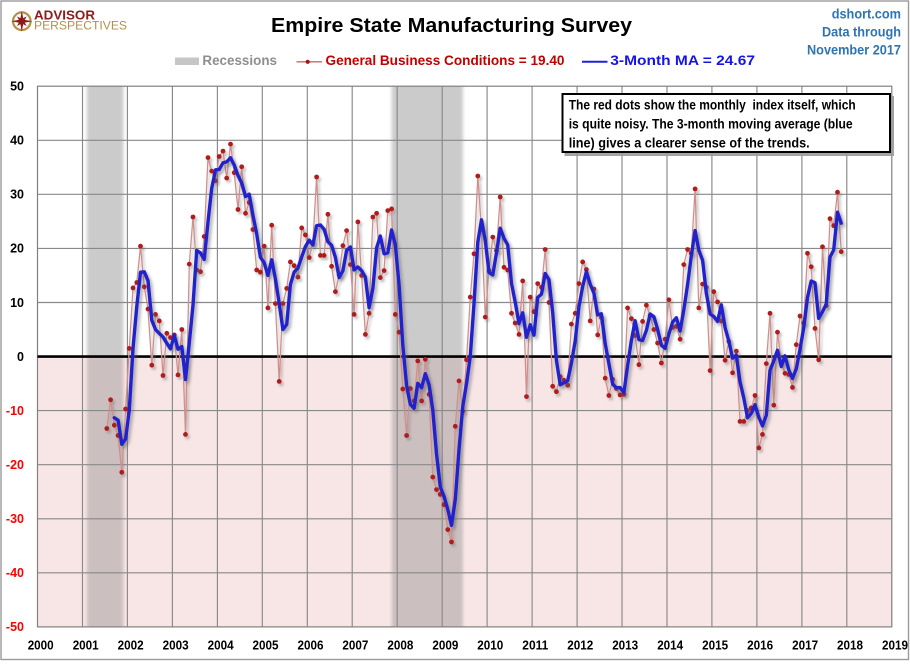 The height and width of the screenshot is (666, 910). I want to click on svg-text: 2011, so click(535, 645).